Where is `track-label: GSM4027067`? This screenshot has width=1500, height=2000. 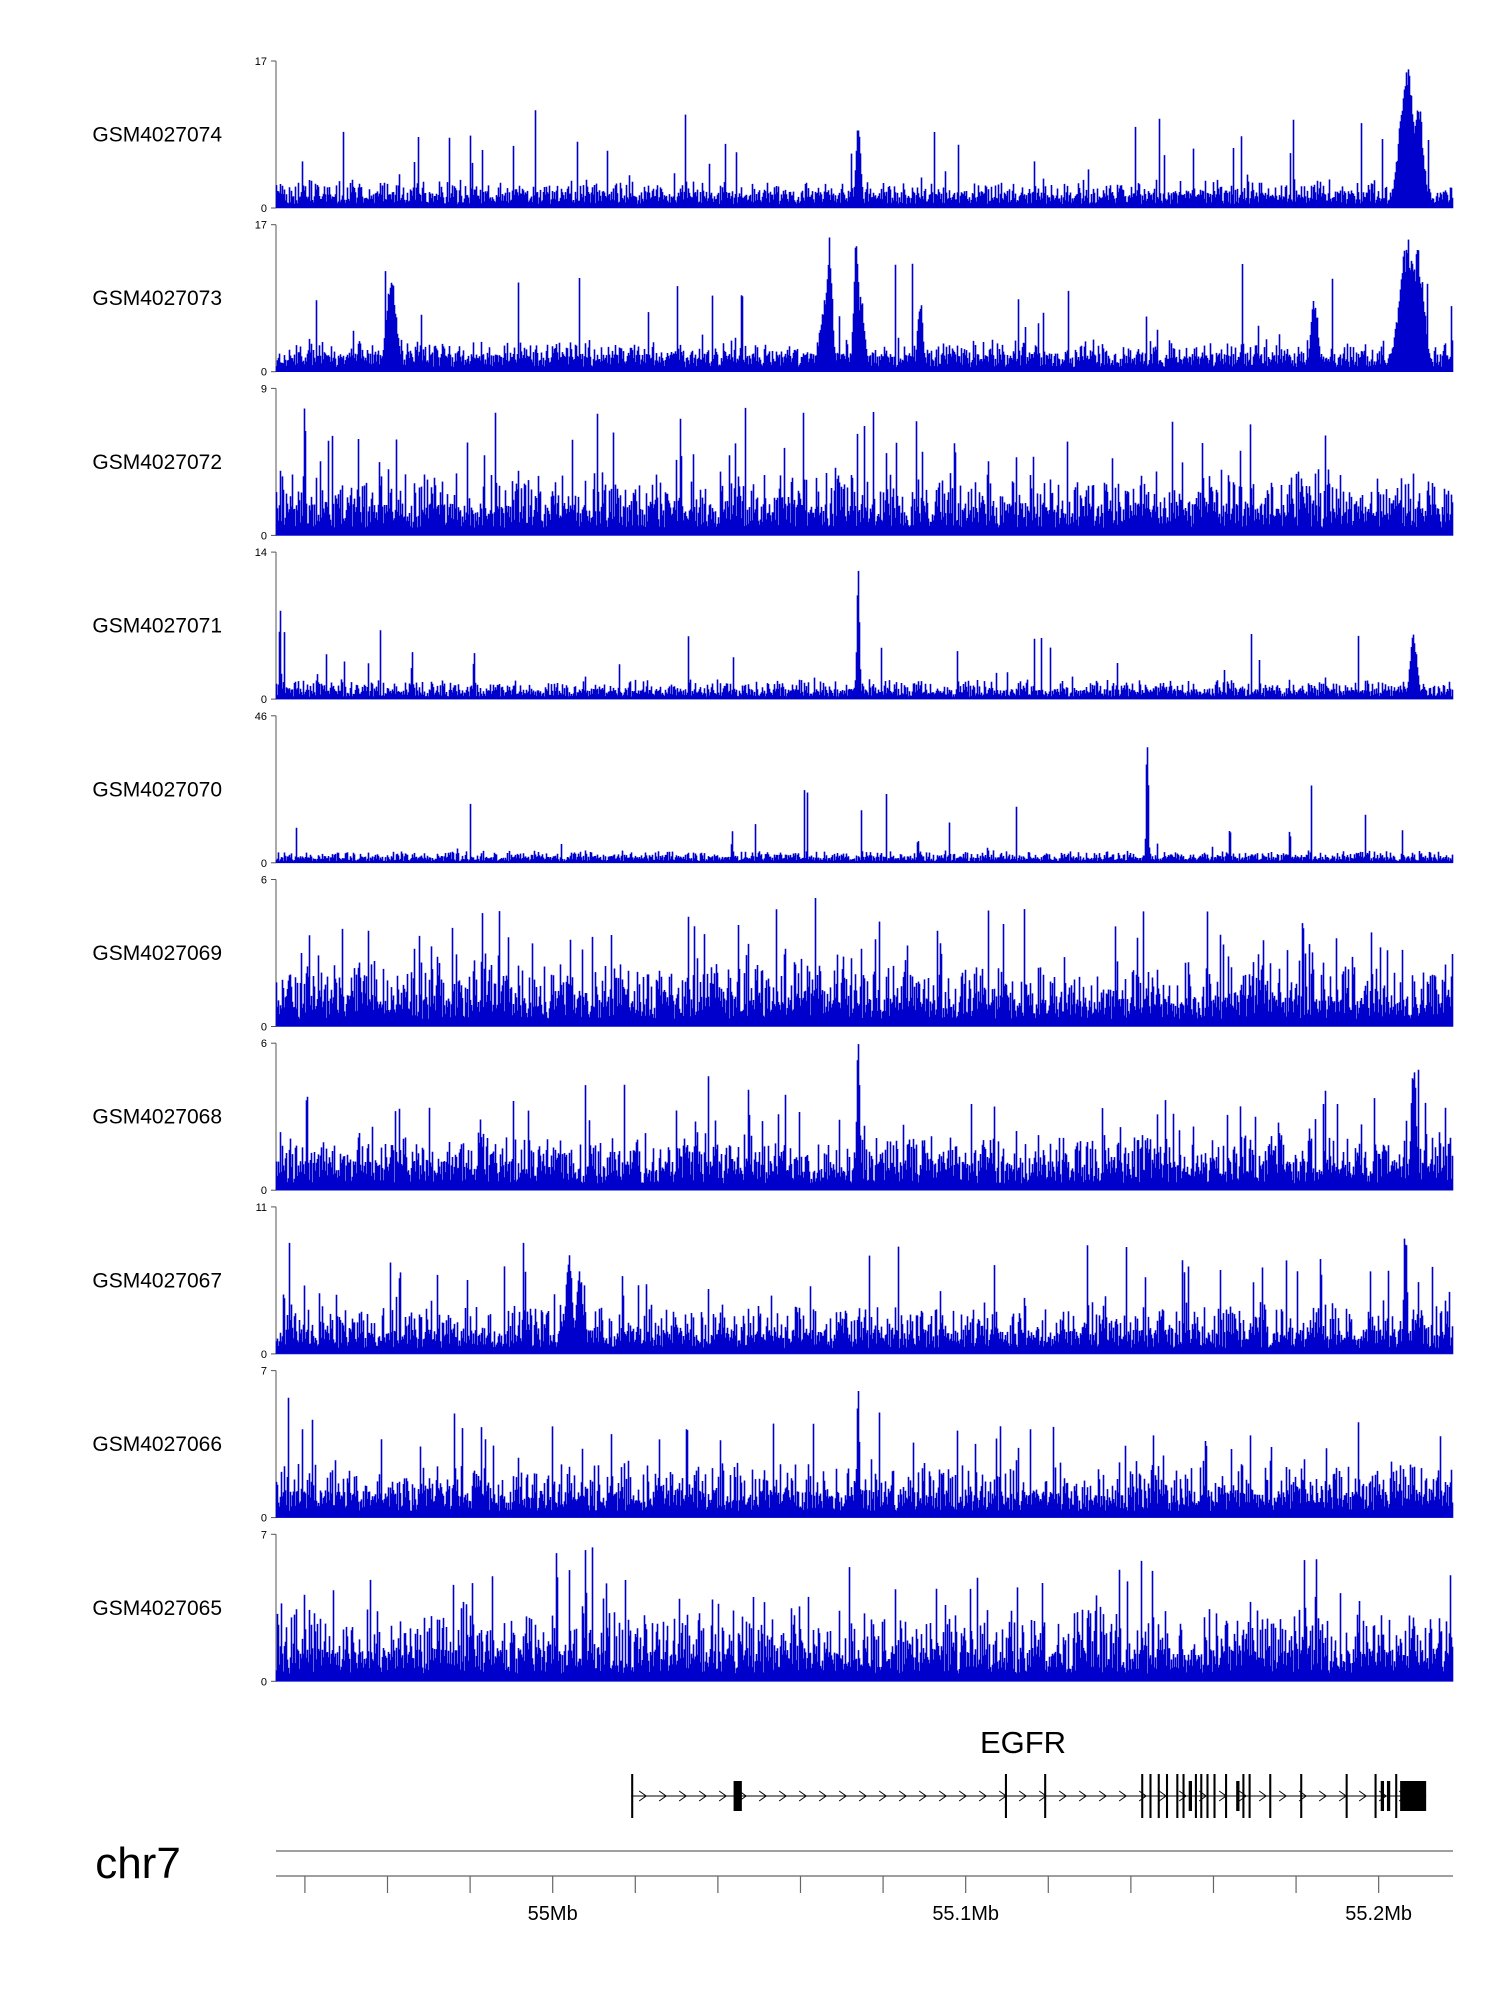
track-label: GSM4027067 is located at coordinates (157, 1280).